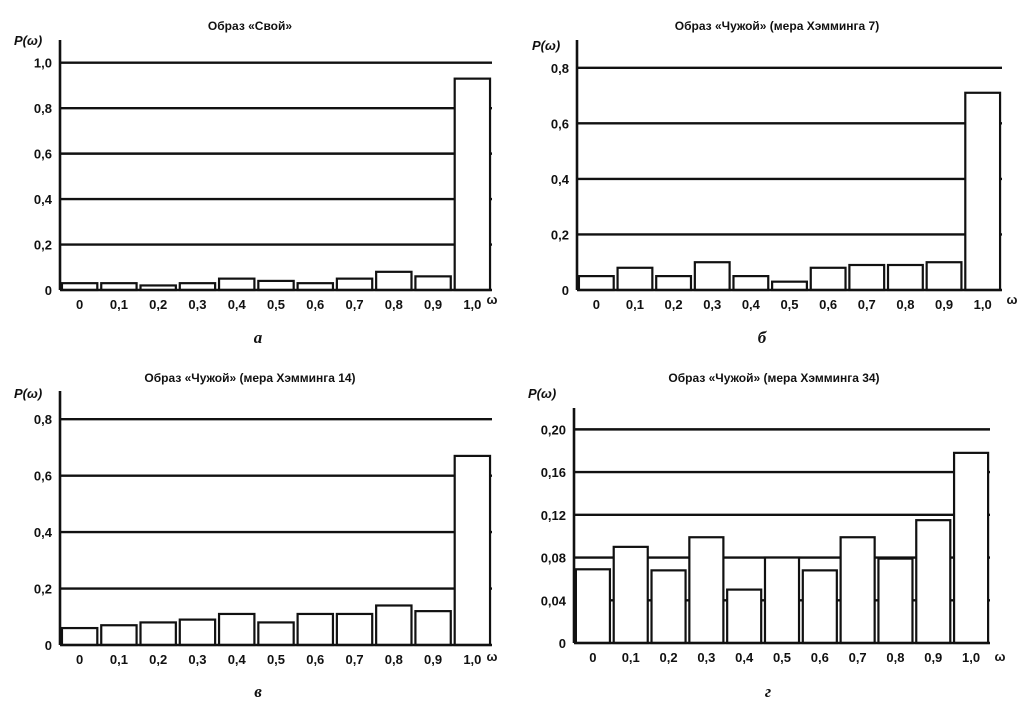  I want to click on y-tick-label: 1,0, so click(43, 63).